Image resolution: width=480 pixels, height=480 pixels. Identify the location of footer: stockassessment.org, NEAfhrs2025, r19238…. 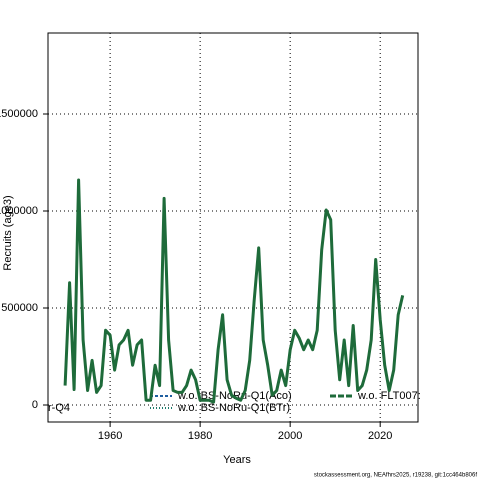
(395, 476).